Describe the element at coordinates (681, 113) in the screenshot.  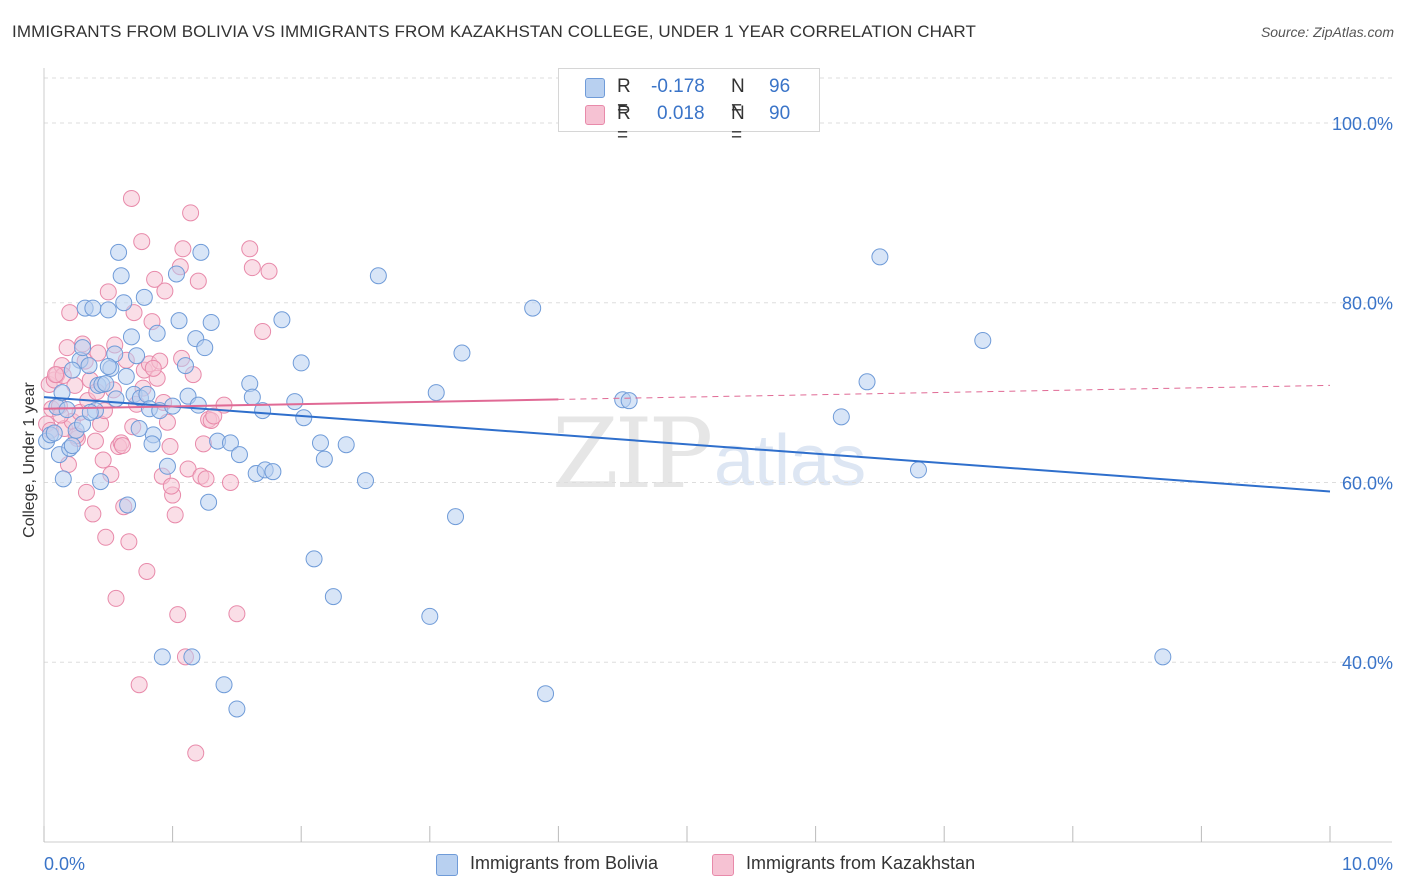
I see `kazakhstan-r-value: 0.018` at that location.